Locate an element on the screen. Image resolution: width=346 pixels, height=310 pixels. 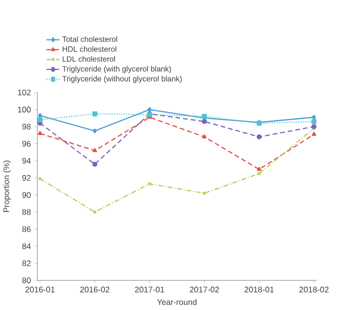
x-tick-label: 2017-01 is located at coordinates (149, 289).